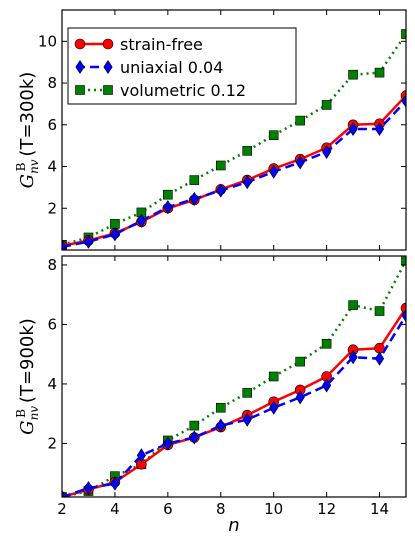 This screenshot has height=554, width=415. Describe the element at coordinates (273, 509) in the screenshot. I see `x-tick-label: 10` at that location.